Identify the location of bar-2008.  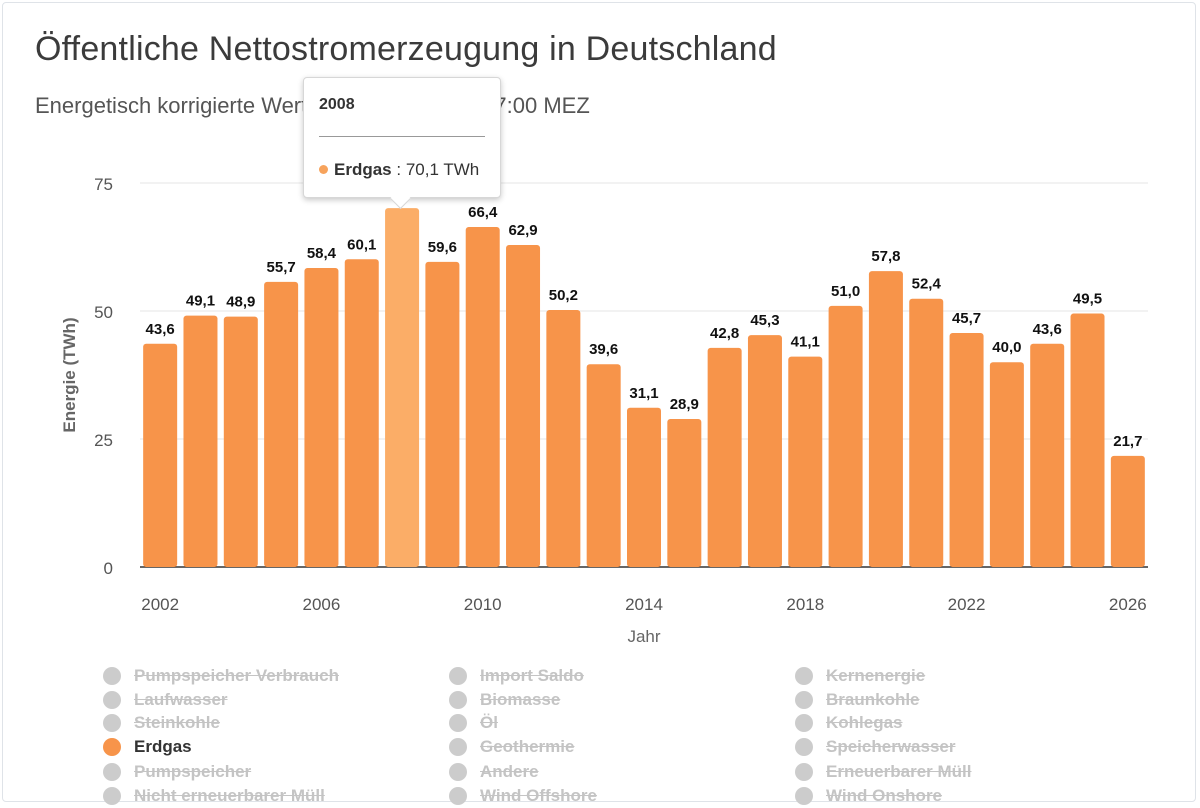
(402, 387).